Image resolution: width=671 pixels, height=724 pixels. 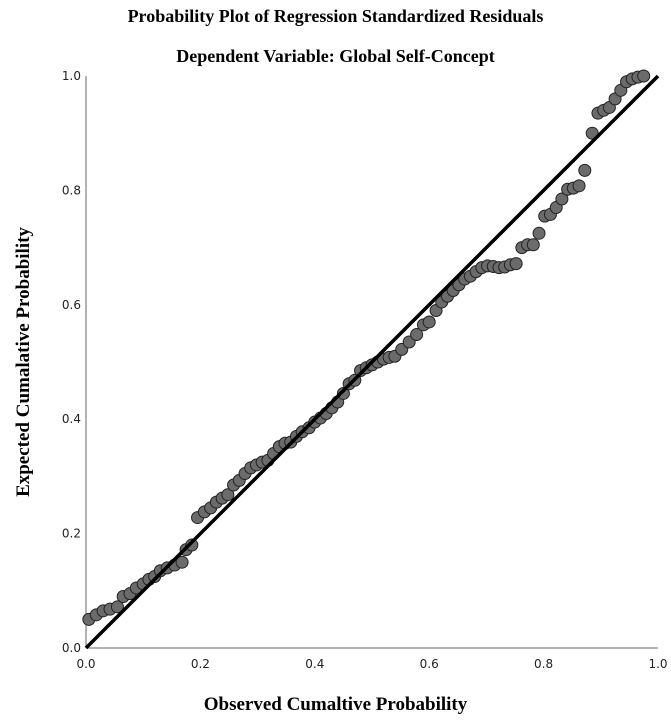 What do you see at coordinates (71, 305) in the screenshot?
I see `y-tick-label: 0.6` at bounding box center [71, 305].